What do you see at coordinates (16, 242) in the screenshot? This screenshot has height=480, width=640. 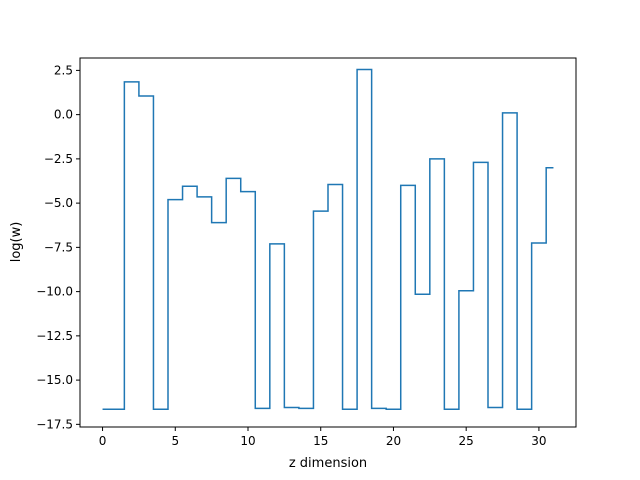 I see `y-axis-label: log(w)` at bounding box center [16, 242].